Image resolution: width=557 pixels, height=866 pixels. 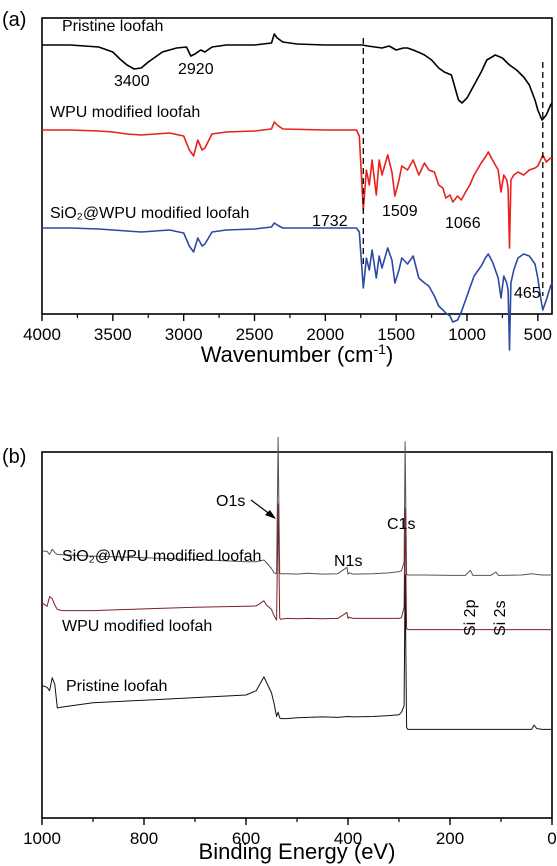 What do you see at coordinates (348, 838) in the screenshot?
I see `x-tick-label-400: 400` at bounding box center [348, 838].